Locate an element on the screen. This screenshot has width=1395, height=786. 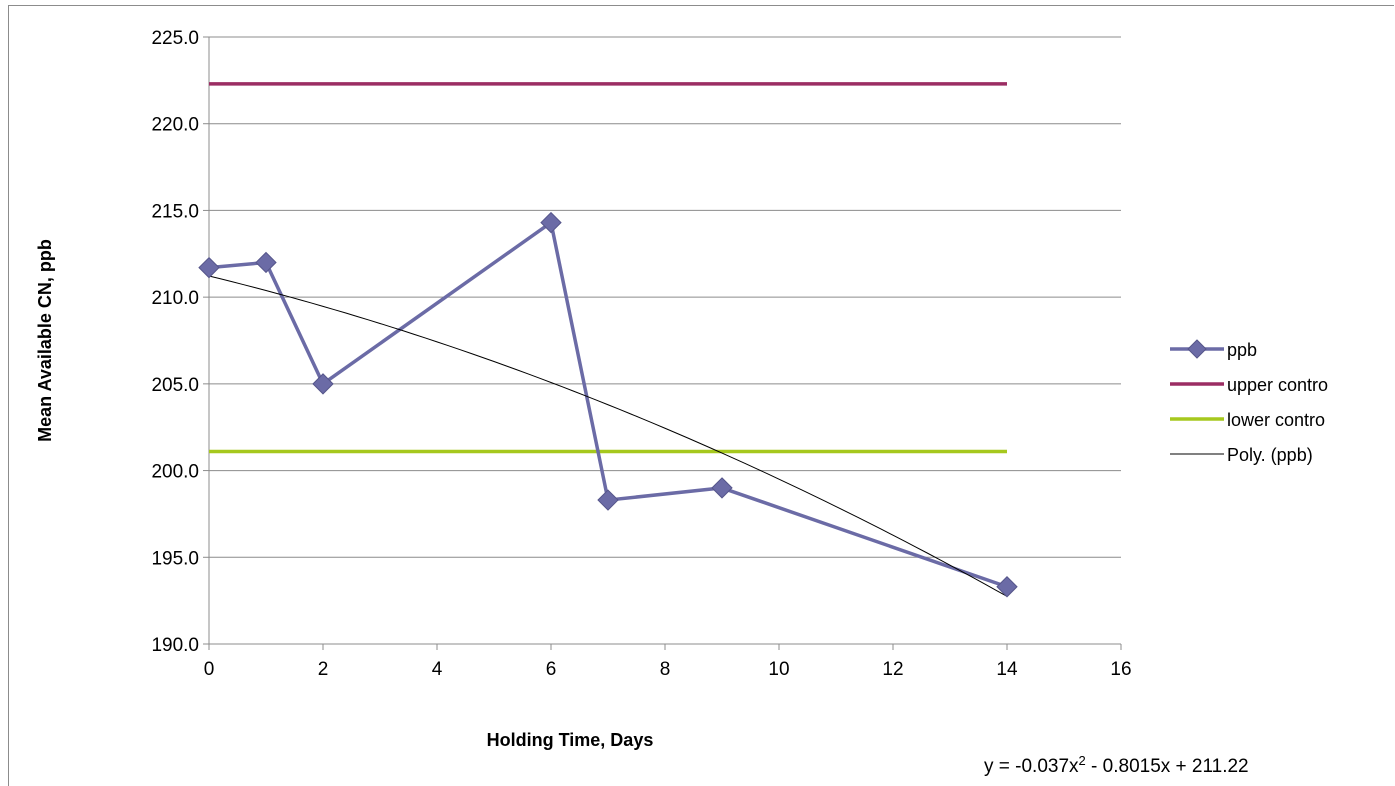
x-tick-label: 4 is located at coordinates (437, 669).